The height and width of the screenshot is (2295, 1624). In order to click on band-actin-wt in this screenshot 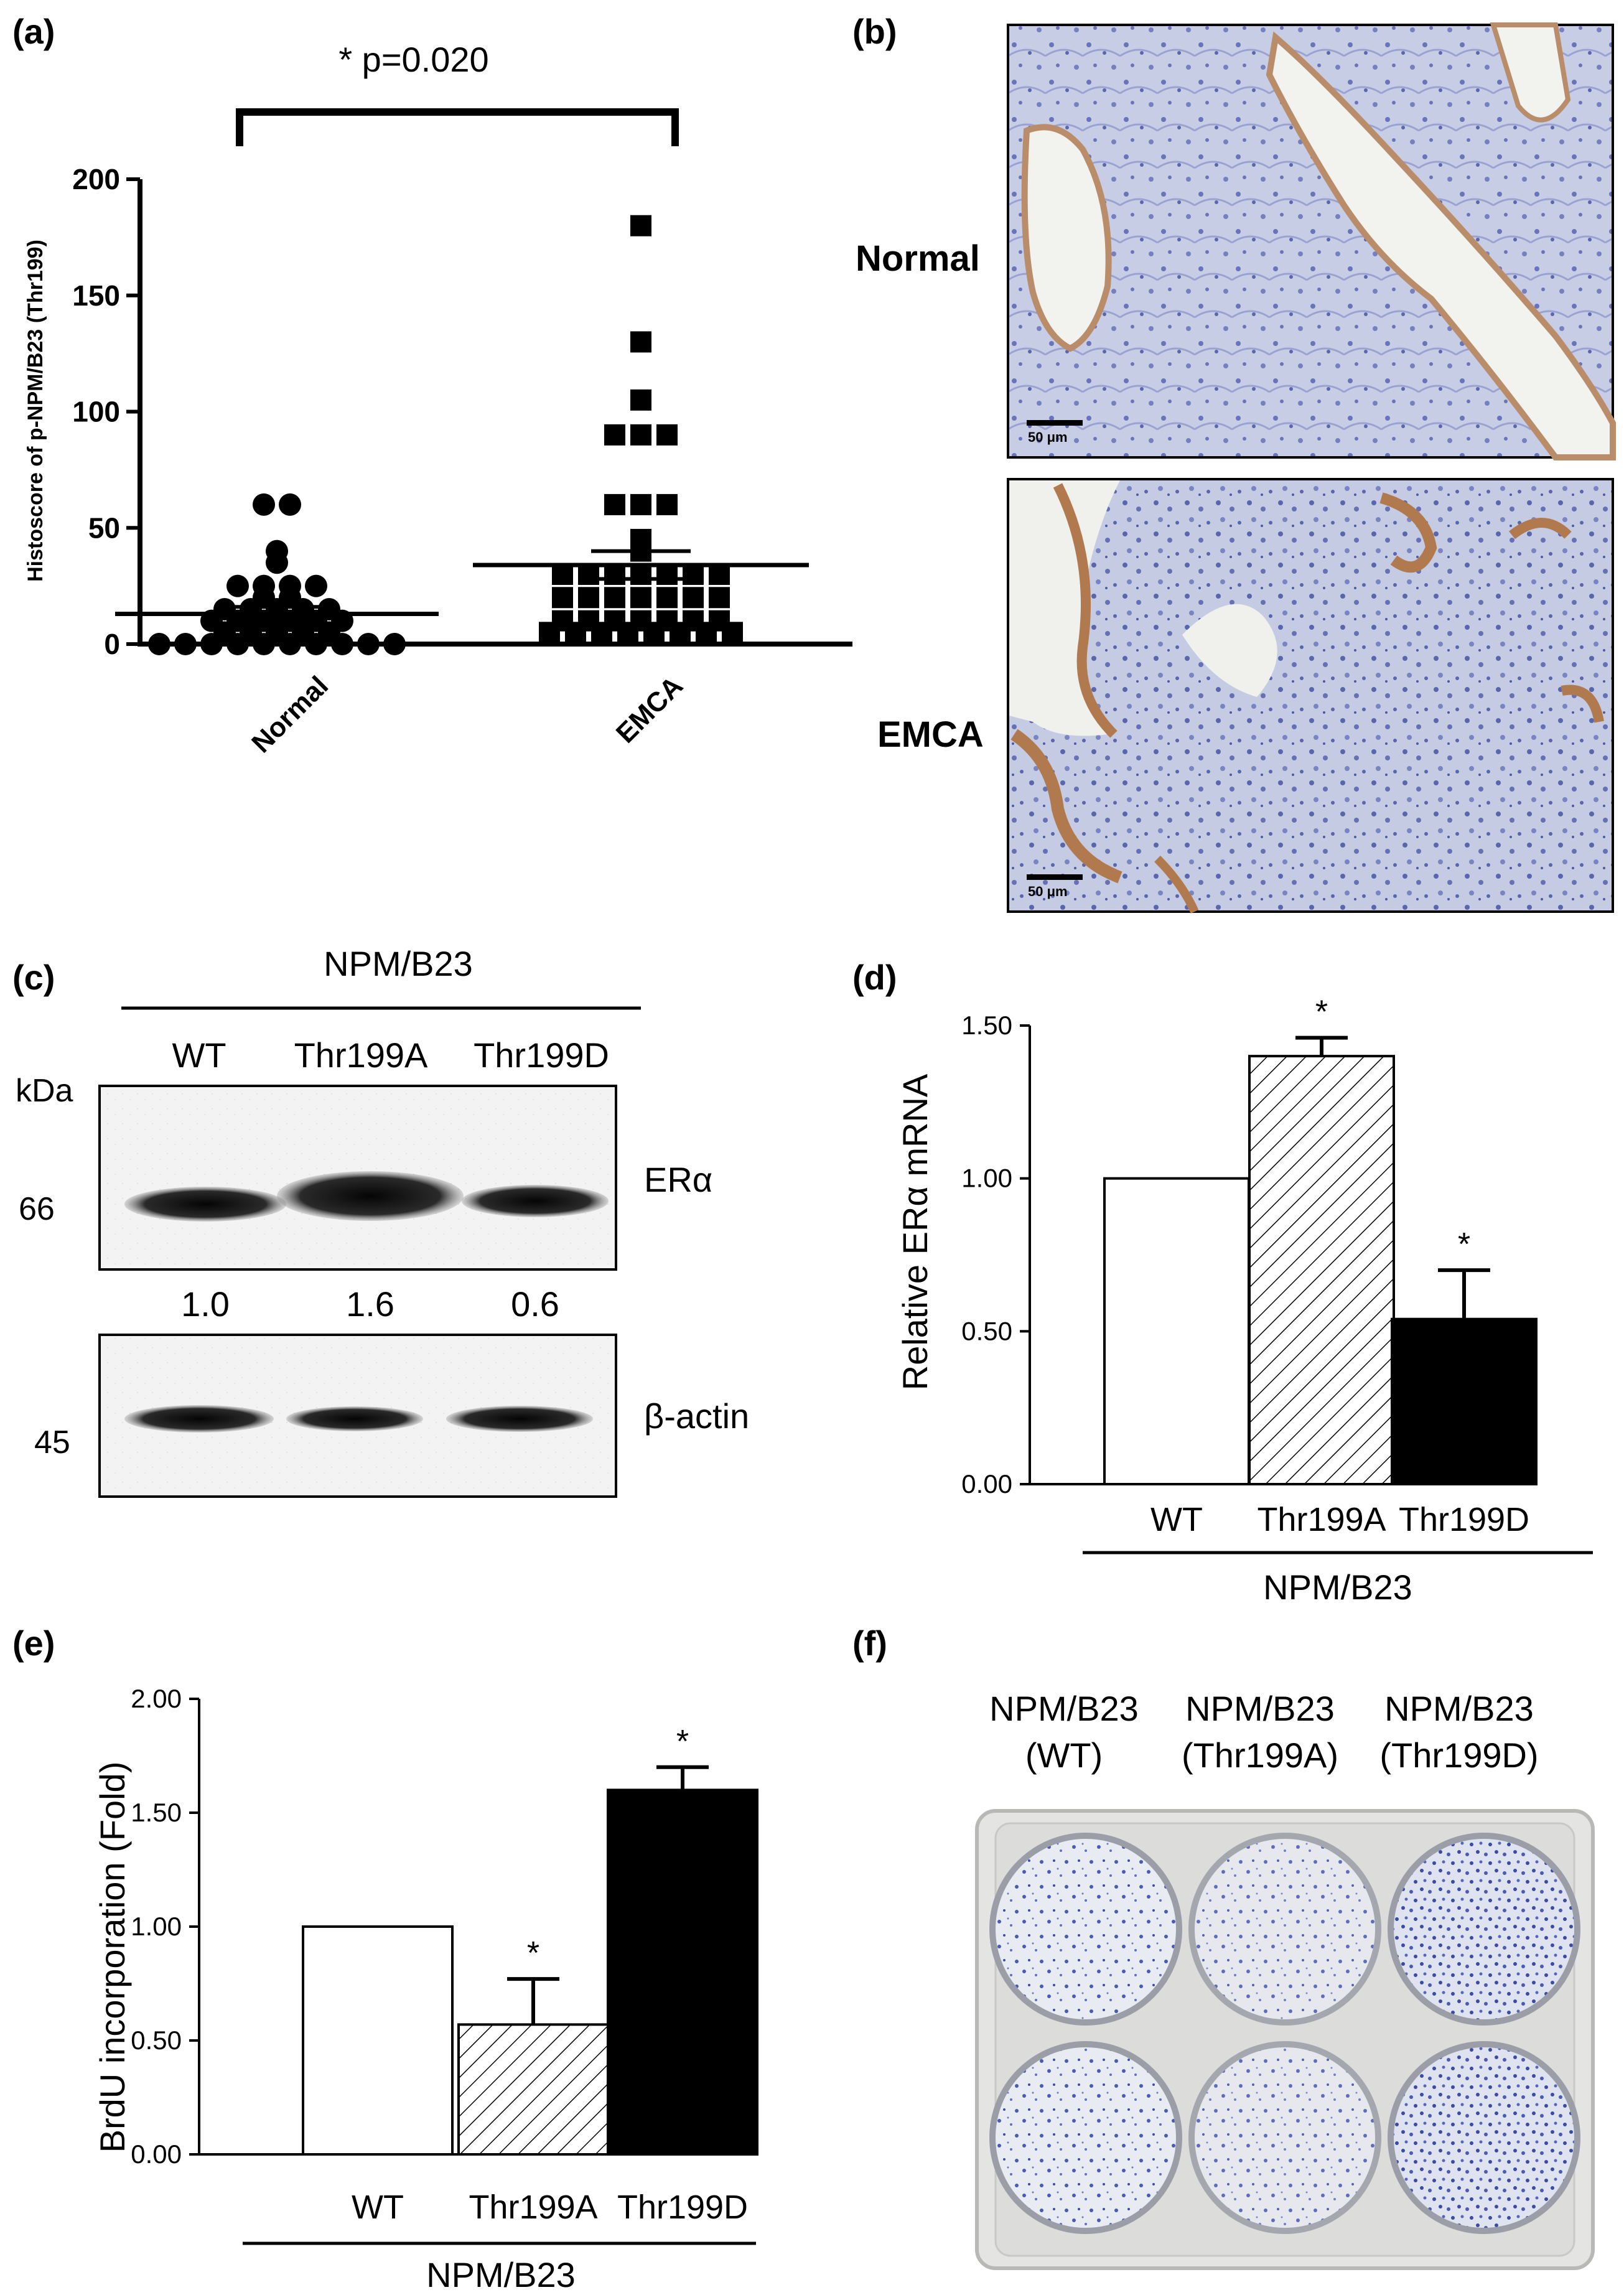, I will do `click(199, 1419)`.